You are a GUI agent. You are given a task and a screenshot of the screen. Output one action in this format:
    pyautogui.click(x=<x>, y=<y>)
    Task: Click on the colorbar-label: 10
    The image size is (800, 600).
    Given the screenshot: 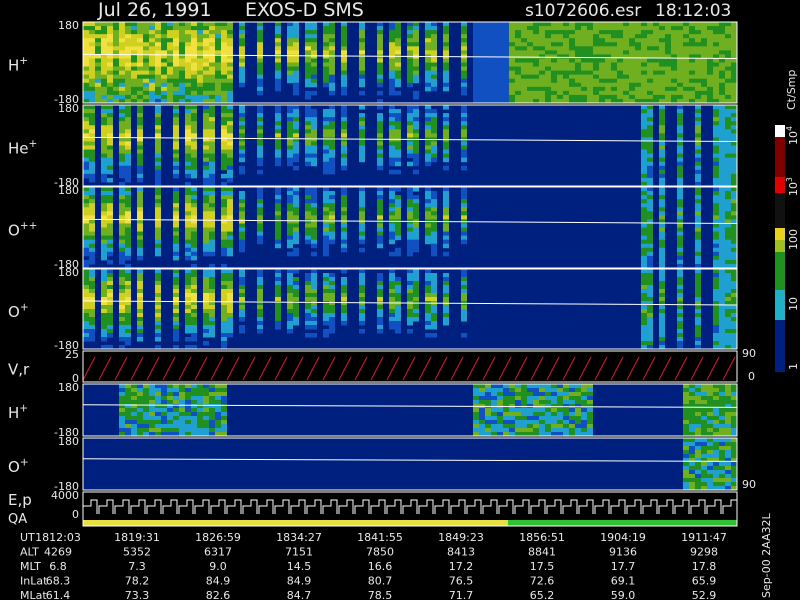 What is the action you would take?
    pyautogui.click(x=793, y=304)
    